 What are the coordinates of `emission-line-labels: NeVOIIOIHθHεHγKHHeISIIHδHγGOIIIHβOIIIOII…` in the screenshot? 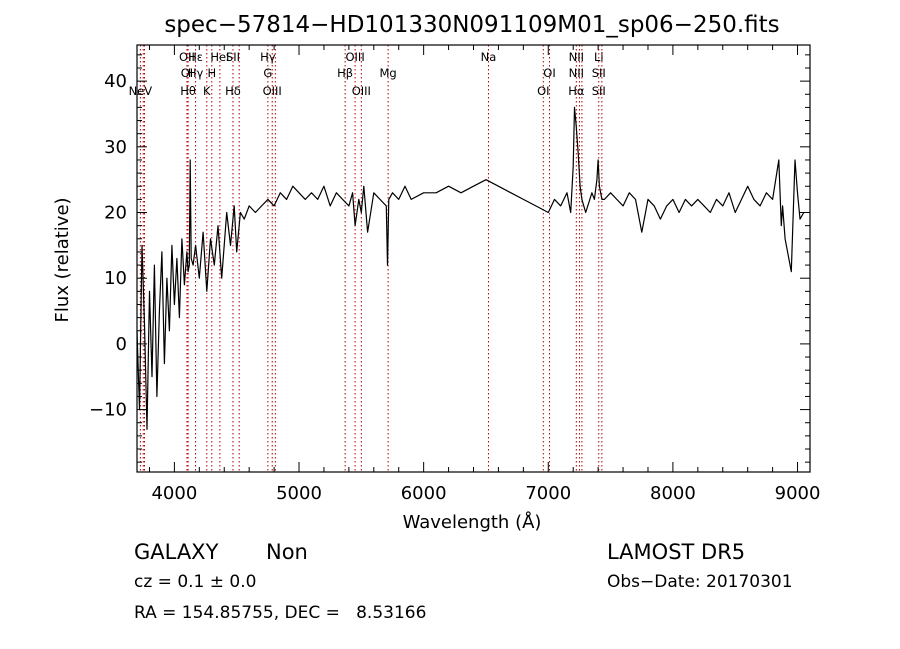 It's located at (367, 74).